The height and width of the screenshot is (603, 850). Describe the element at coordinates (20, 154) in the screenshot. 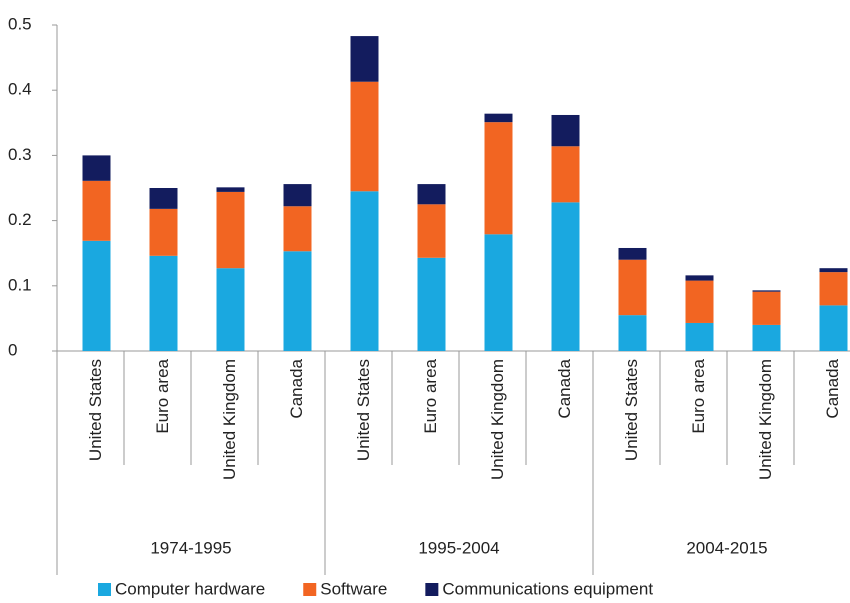

I see `y-tick-label: 0.3` at that location.